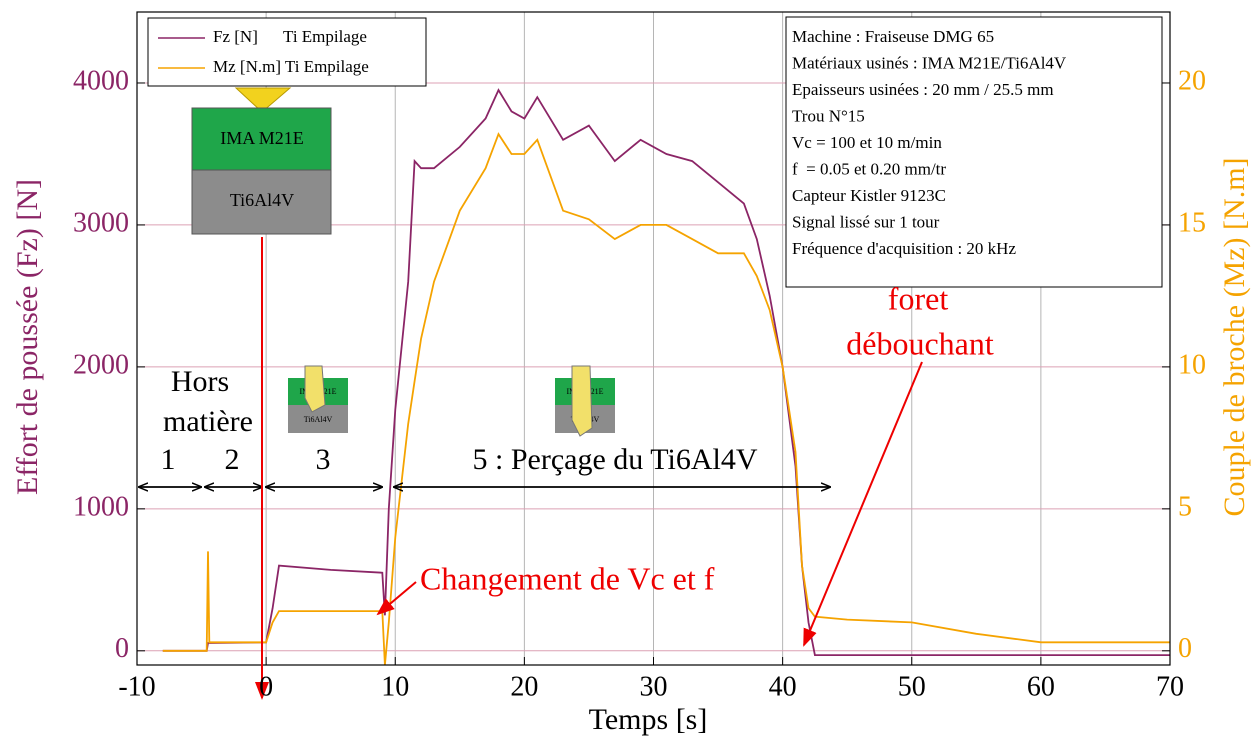 This screenshot has width=1258, height=744. What do you see at coordinates (918, 298) in the screenshot?
I see `annotation: foret` at bounding box center [918, 298].